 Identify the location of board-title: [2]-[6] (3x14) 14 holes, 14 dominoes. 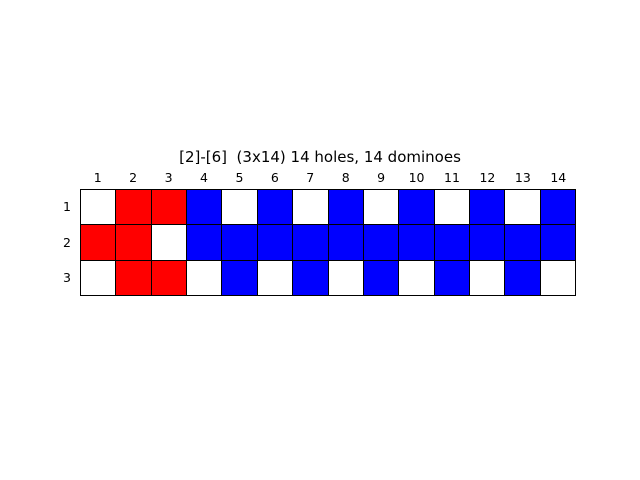
(320, 157).